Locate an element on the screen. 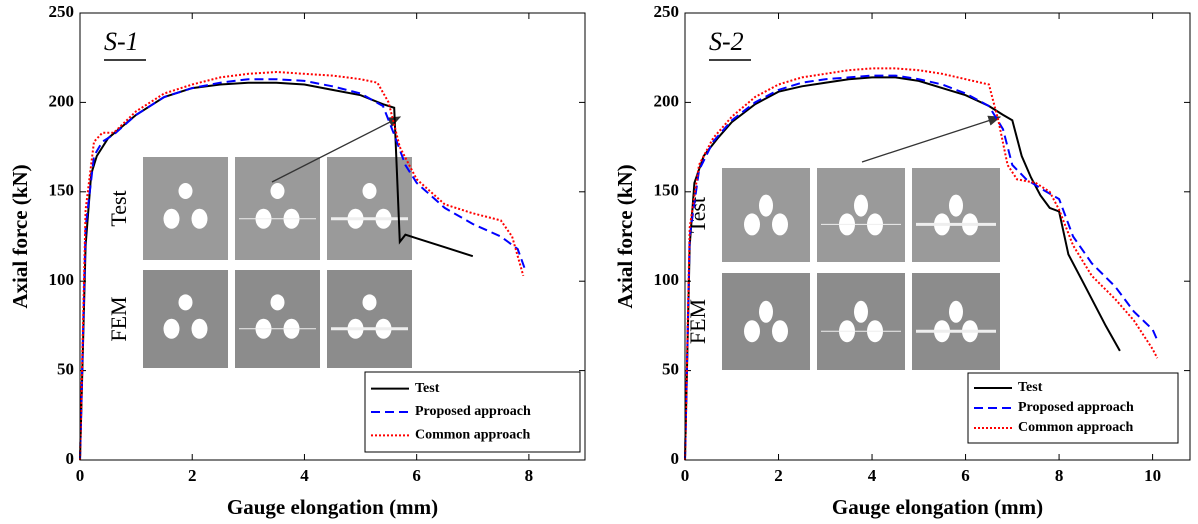 The width and height of the screenshot is (1198, 524). panel-label: S-2 is located at coordinates (726, 41).